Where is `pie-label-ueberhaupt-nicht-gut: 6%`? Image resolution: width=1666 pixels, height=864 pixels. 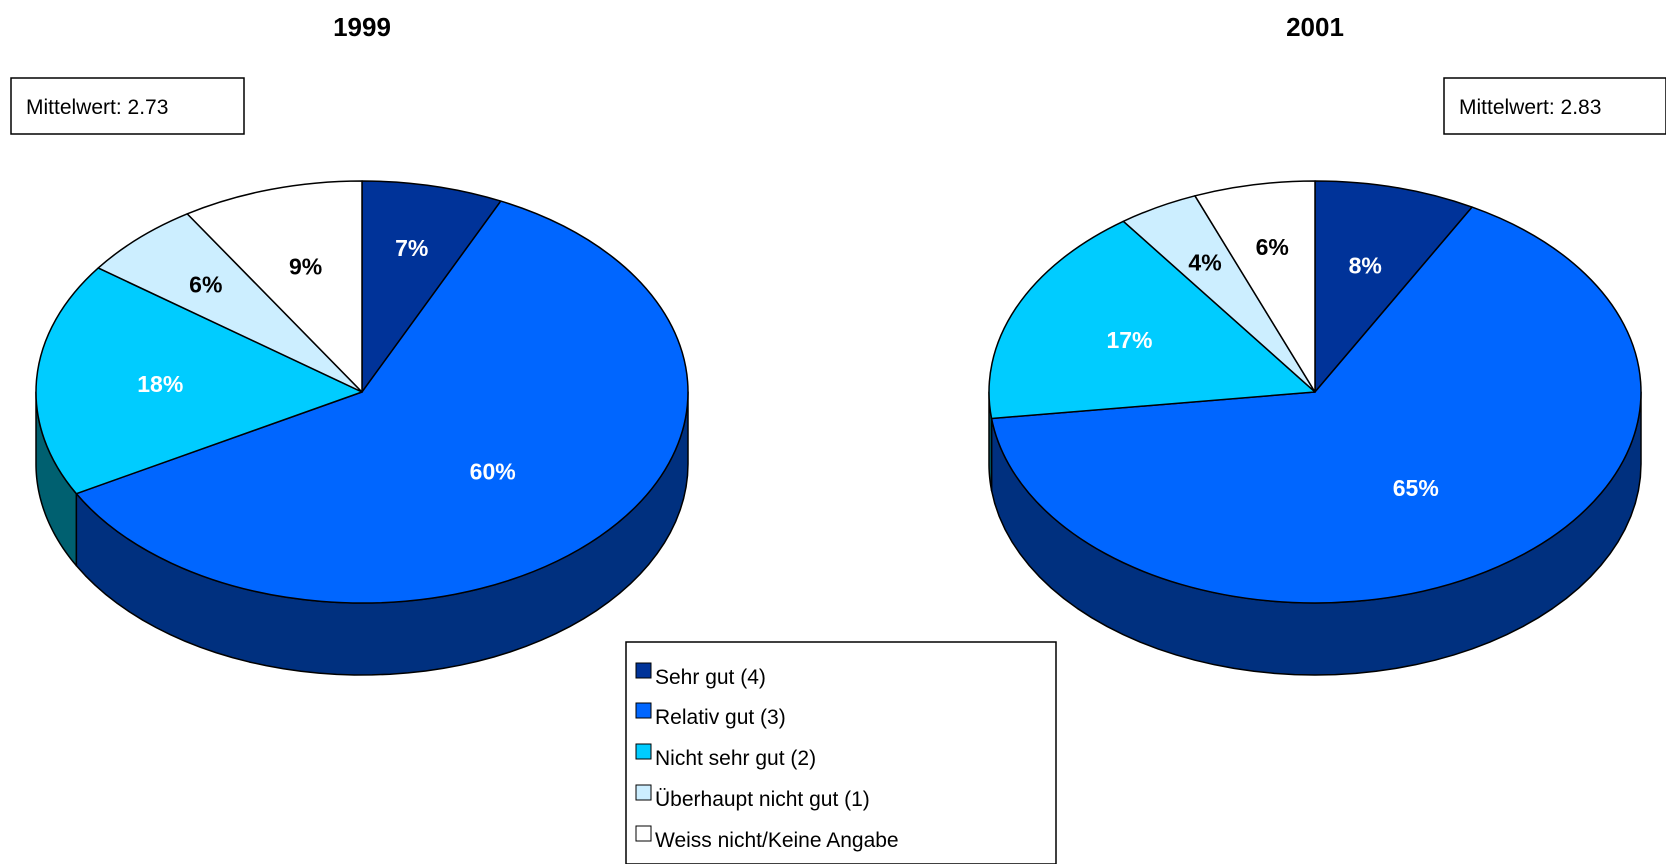
pie-label-ueberhaupt-nicht-gut: 6% is located at coordinates (205, 284).